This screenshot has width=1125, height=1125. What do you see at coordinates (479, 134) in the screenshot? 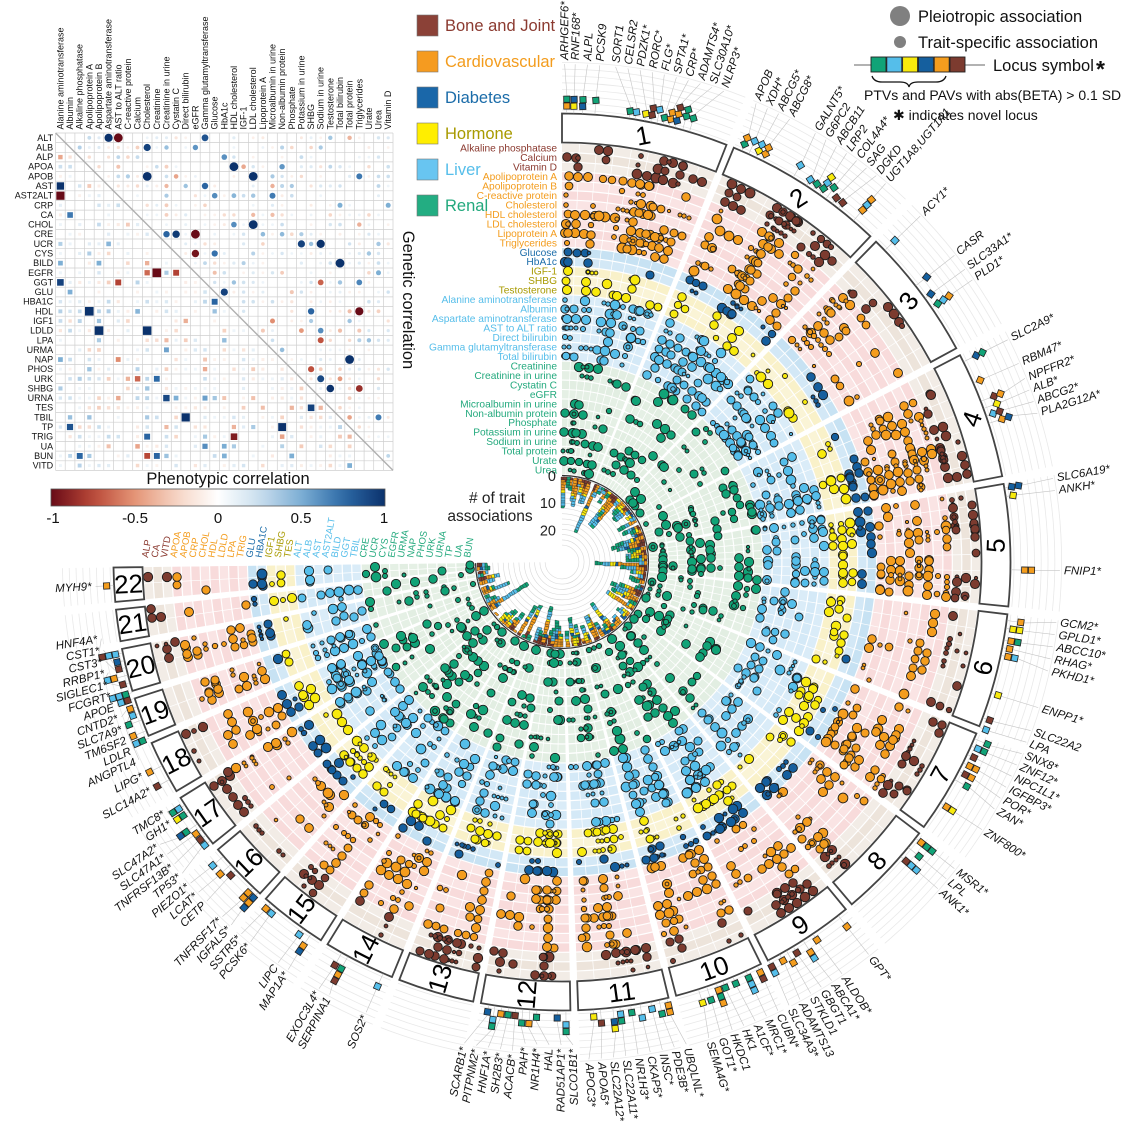
I see `svg-text: Hormone` at bounding box center [479, 134].